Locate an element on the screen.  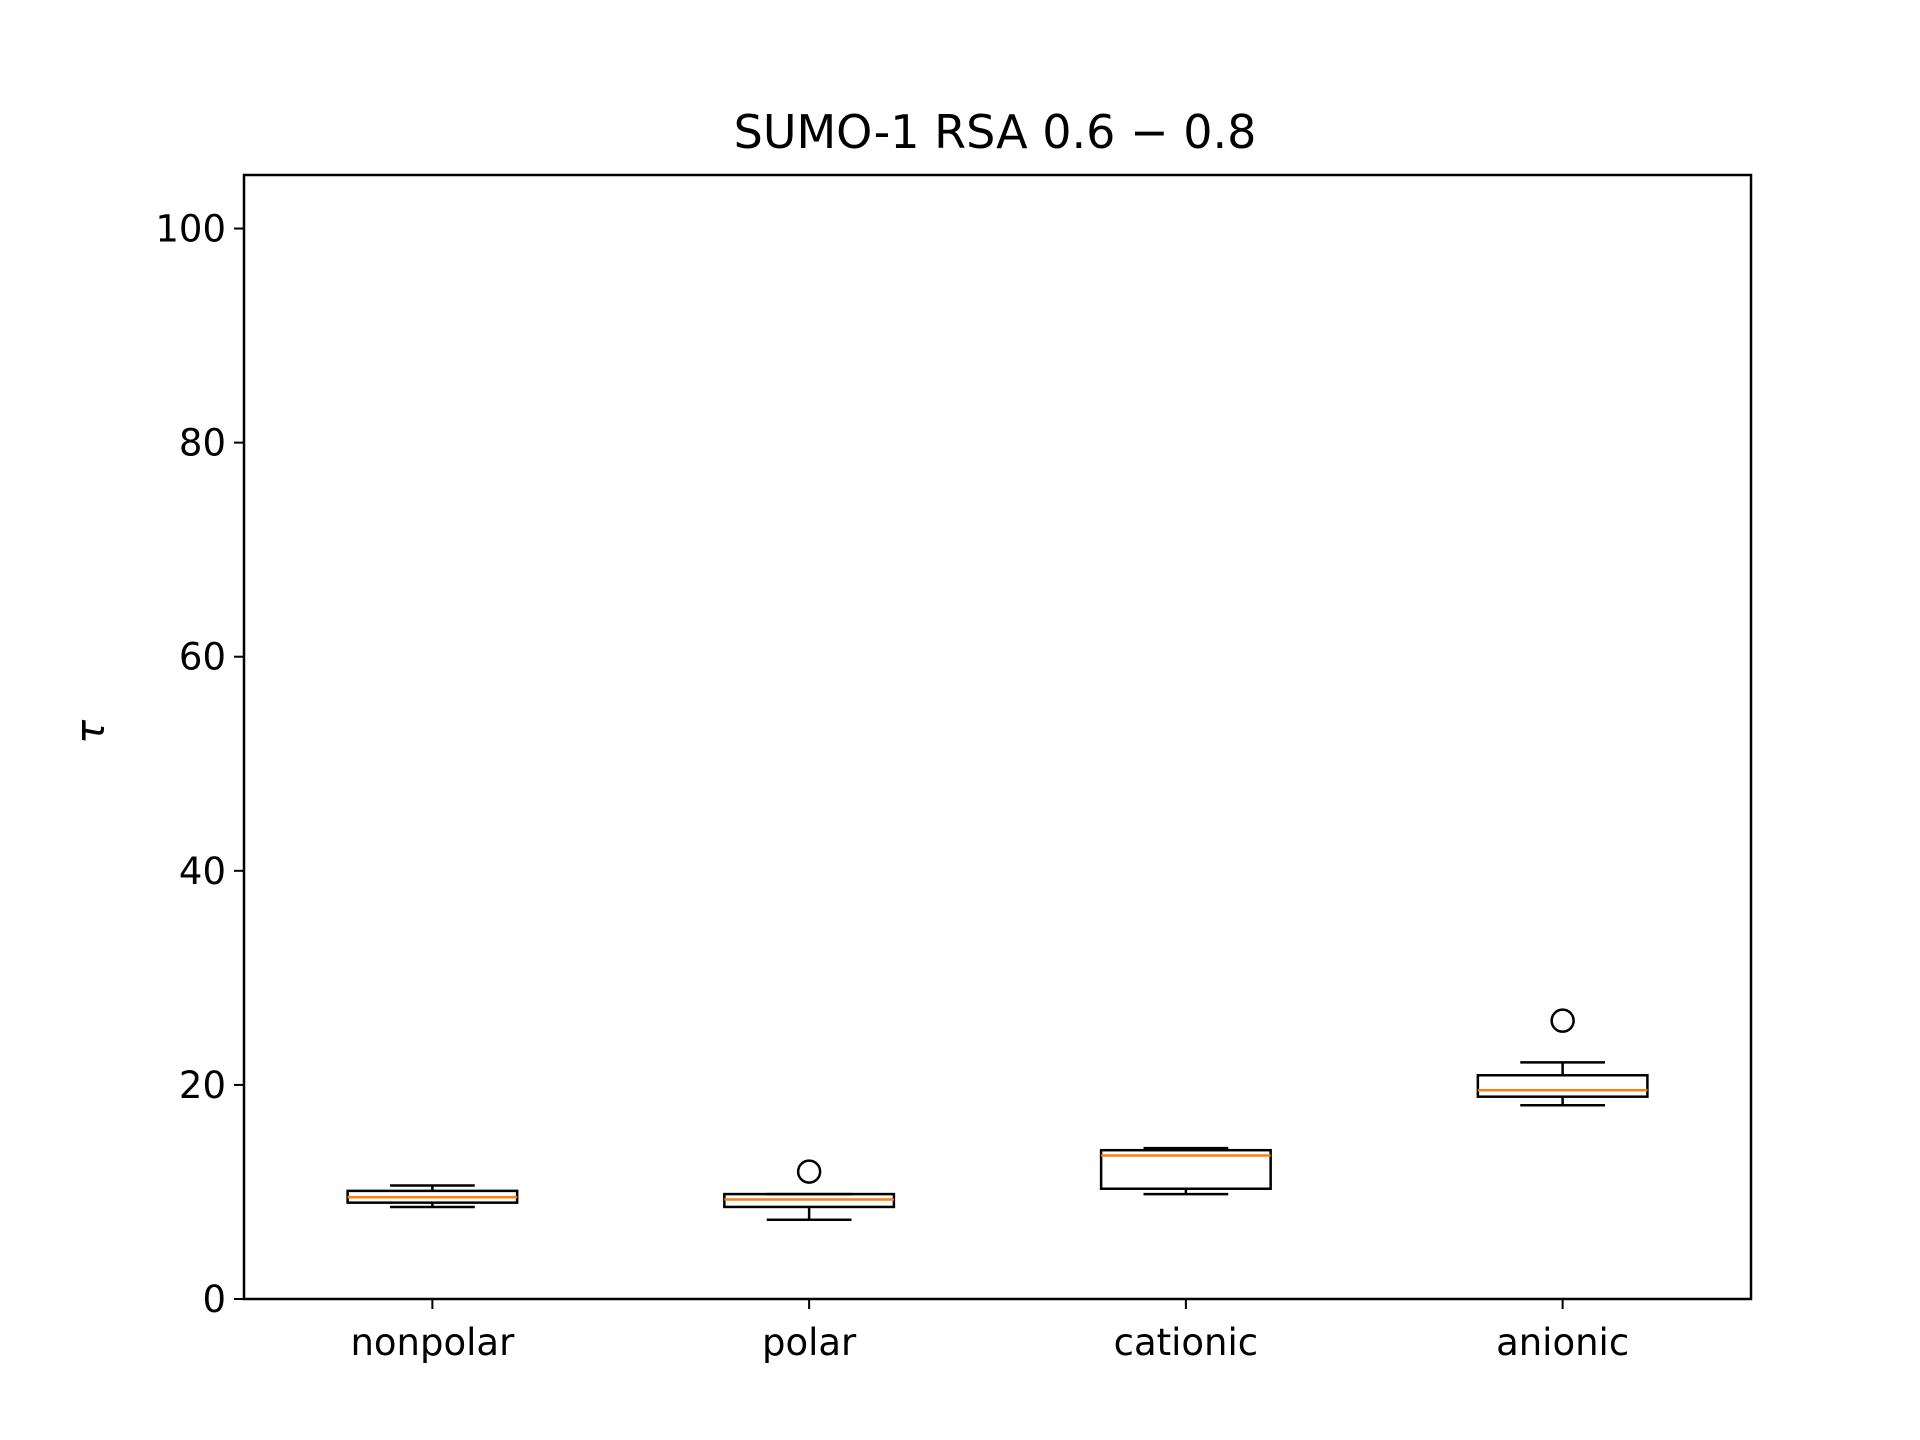
box-polar is located at coordinates (809, 1190).